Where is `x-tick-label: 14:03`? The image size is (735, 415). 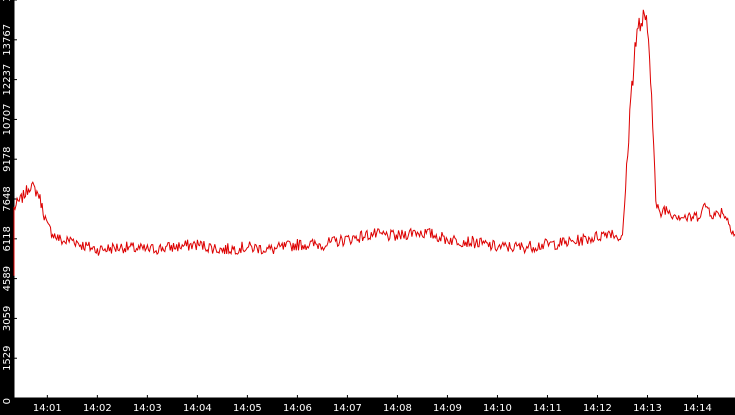
x-tick-label: 14:03 is located at coordinates (147, 408).